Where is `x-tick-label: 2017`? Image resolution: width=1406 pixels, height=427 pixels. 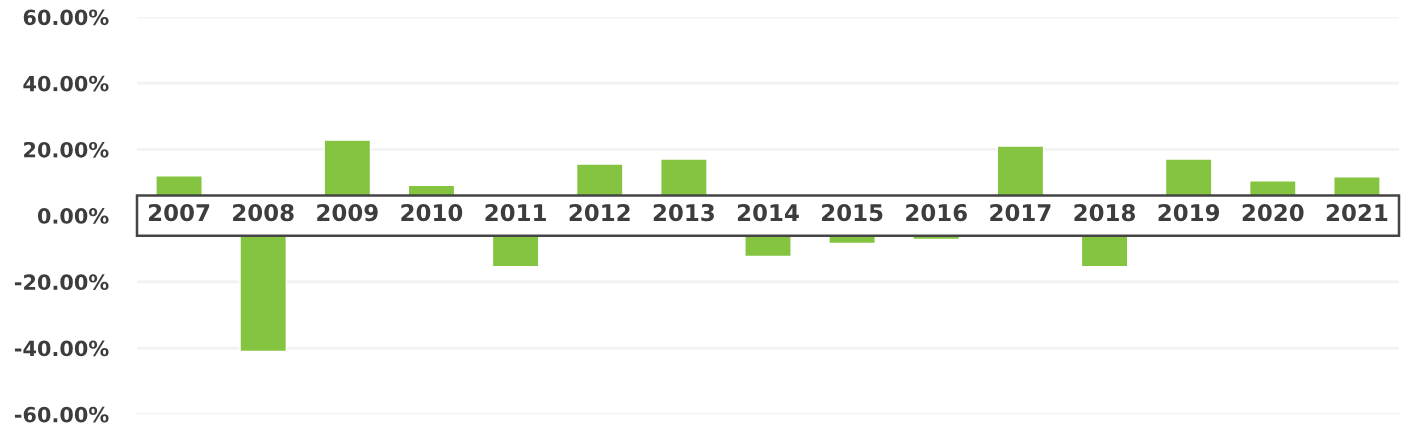 x-tick-label: 2017 is located at coordinates (1020, 212).